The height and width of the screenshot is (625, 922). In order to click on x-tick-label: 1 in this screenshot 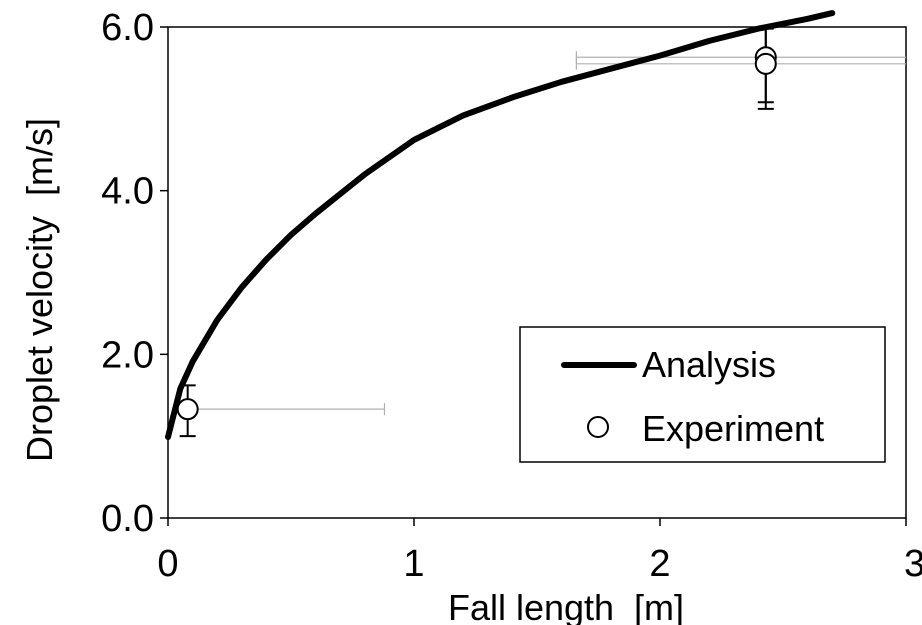, I will do `click(413, 564)`.